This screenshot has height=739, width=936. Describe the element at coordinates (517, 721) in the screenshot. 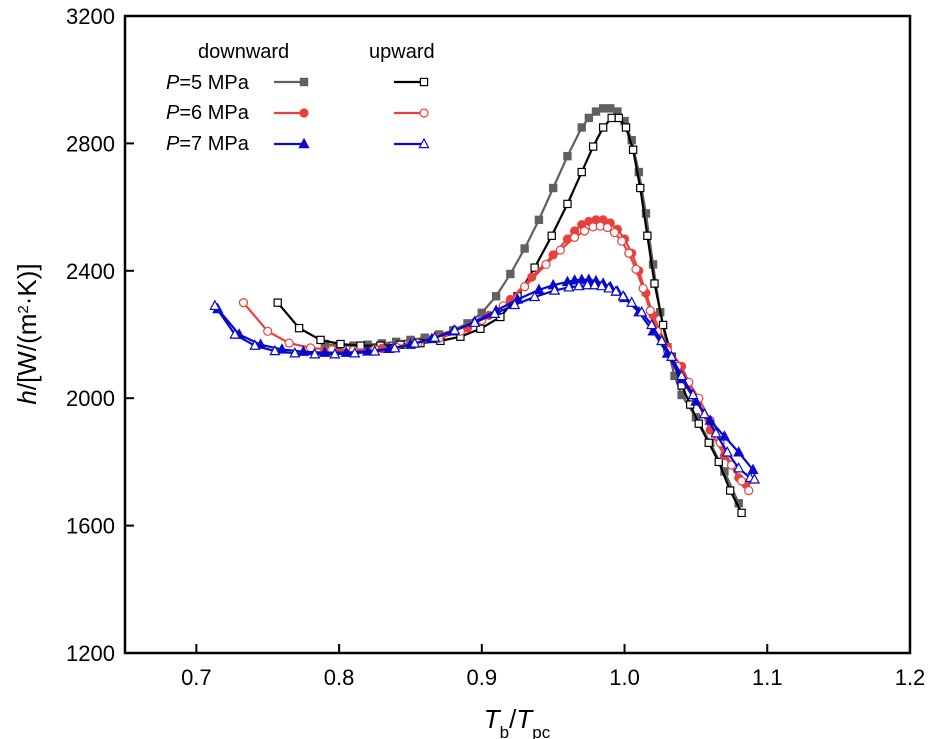

I see `x-axis-title: Tb/Tpc` at that location.